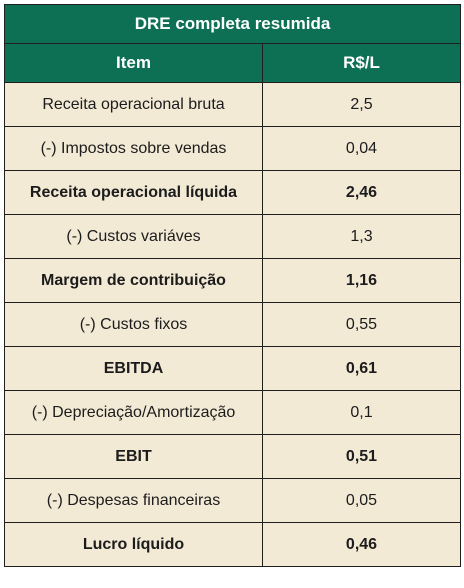 The width and height of the screenshot is (464, 588). What do you see at coordinates (133, 500) in the screenshot?
I see `row-item-label: (-) Despesas financeiras` at bounding box center [133, 500].